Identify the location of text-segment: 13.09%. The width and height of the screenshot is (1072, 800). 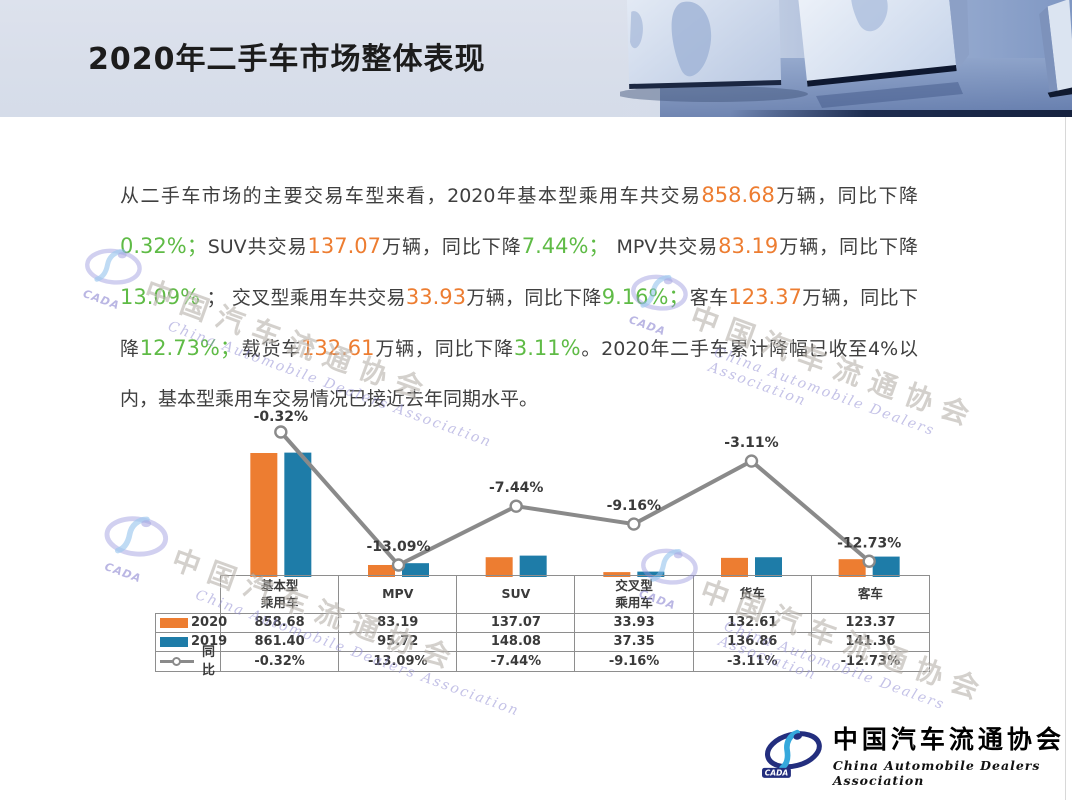
(160, 297).